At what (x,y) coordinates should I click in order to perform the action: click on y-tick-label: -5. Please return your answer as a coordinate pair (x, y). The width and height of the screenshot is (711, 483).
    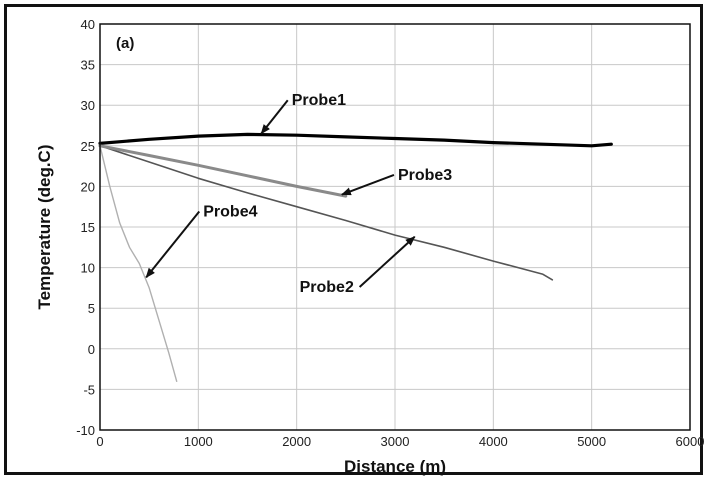
    Looking at the image, I should click on (89, 389).